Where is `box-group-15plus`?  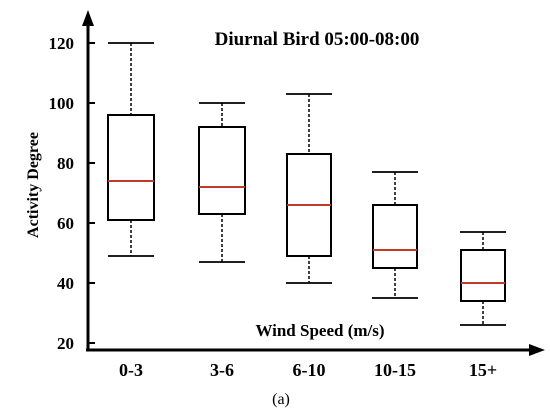
box-group-15plus is located at coordinates (483, 278).